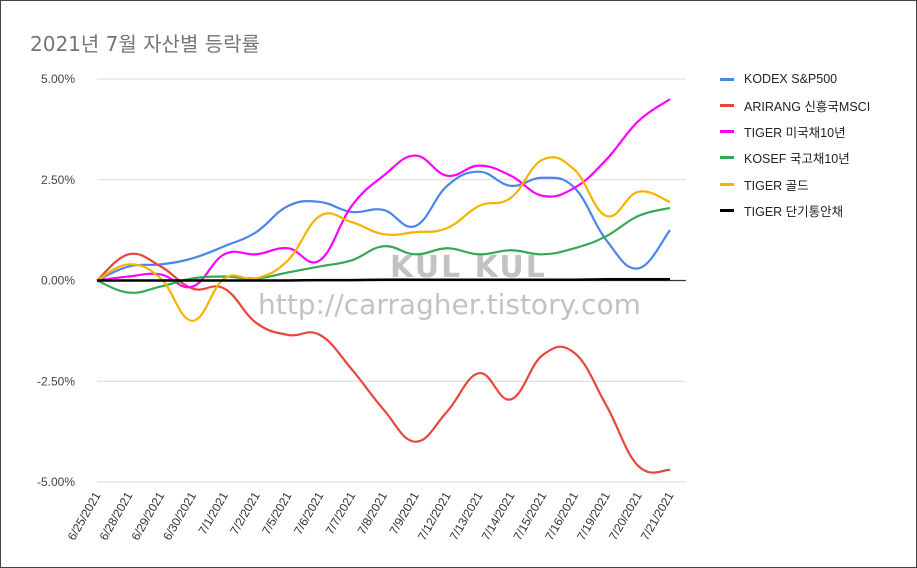 The image size is (917, 568). Describe the element at coordinates (245, 513) in the screenshot. I see `x-tick-label: 7/2/2021` at that location.